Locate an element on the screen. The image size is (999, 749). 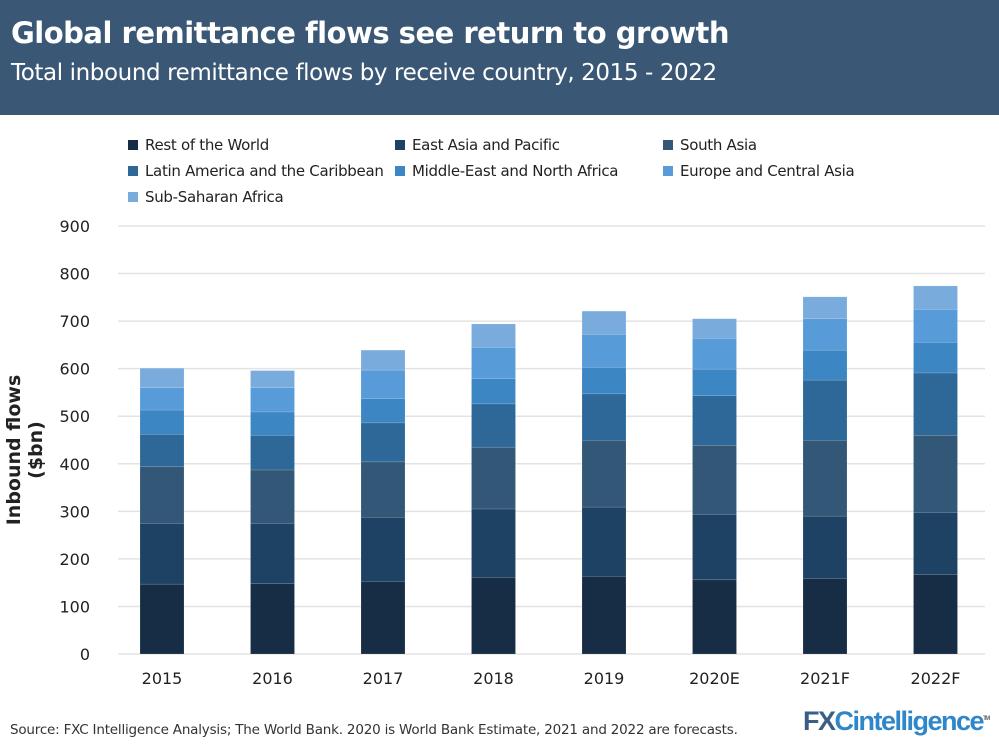
legend-item: Latin America and the Caribbean is located at coordinates (256, 171).